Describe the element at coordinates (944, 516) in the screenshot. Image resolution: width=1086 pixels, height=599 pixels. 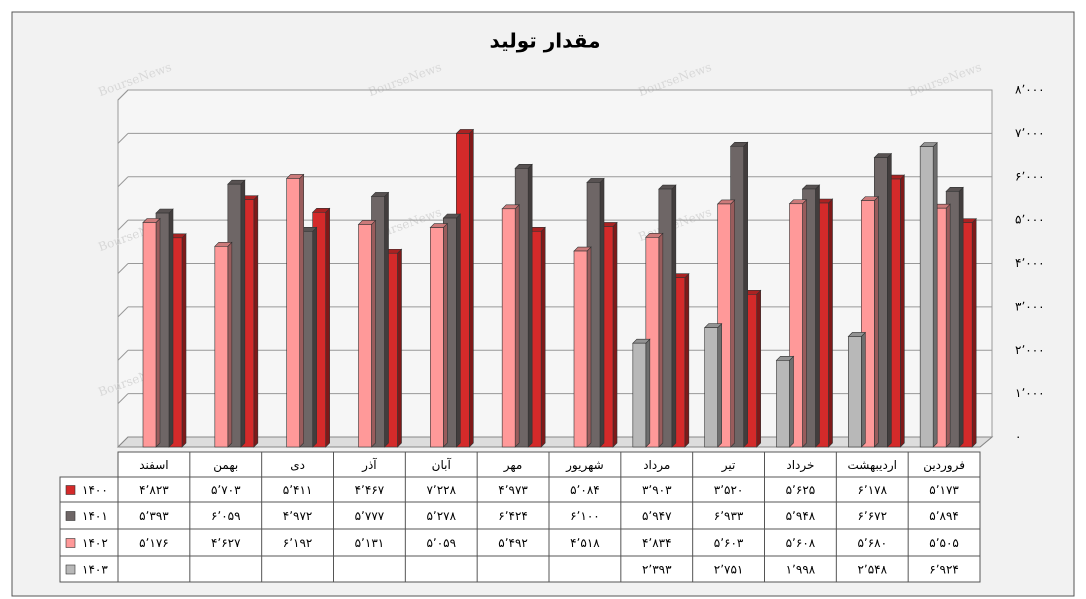
I see `table-cell: ۵٬۸۹۴` at that location.